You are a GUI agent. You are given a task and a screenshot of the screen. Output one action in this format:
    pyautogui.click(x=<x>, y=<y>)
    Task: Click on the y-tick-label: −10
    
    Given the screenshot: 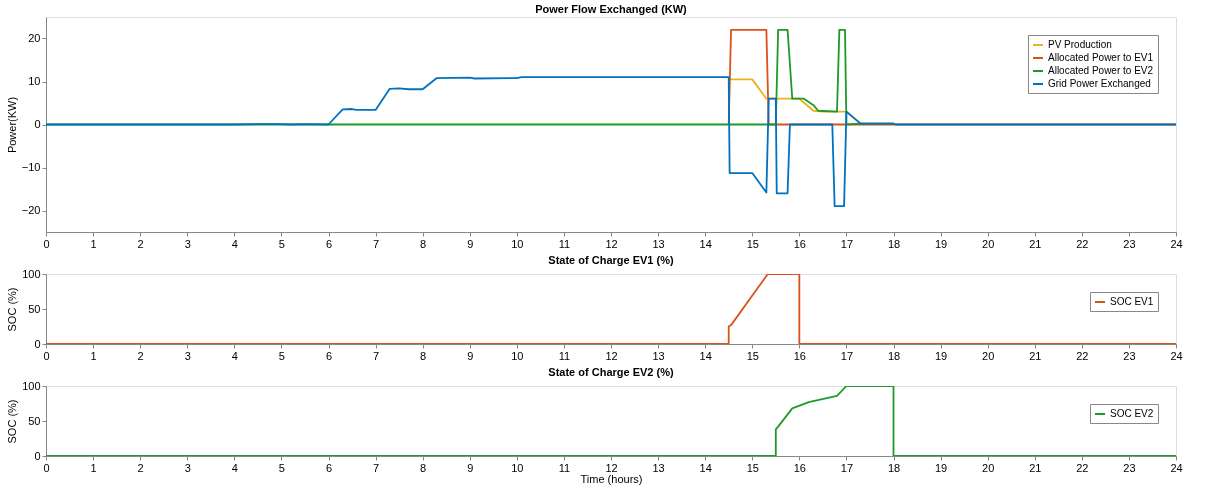 What is the action you would take?
    pyautogui.click(x=31, y=167)
    